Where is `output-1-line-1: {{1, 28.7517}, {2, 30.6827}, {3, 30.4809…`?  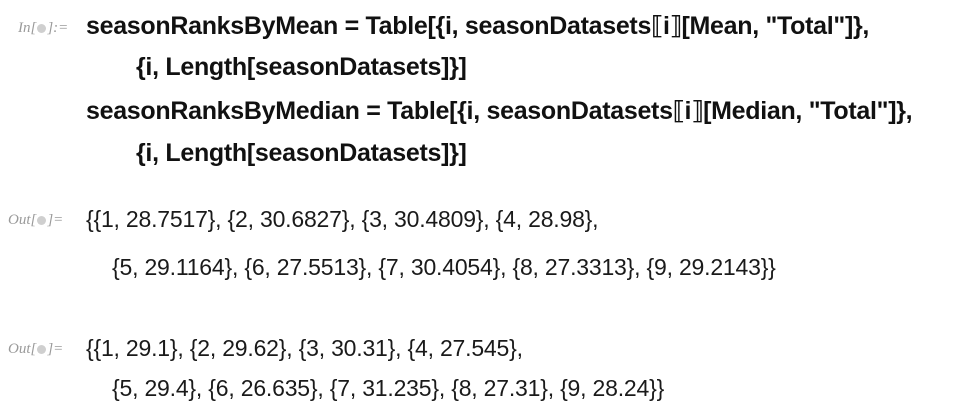
output-1-line-1: {{1, 28.7517}, {2, 30.6827}, {3, 30.4809… is located at coordinates (342, 219).